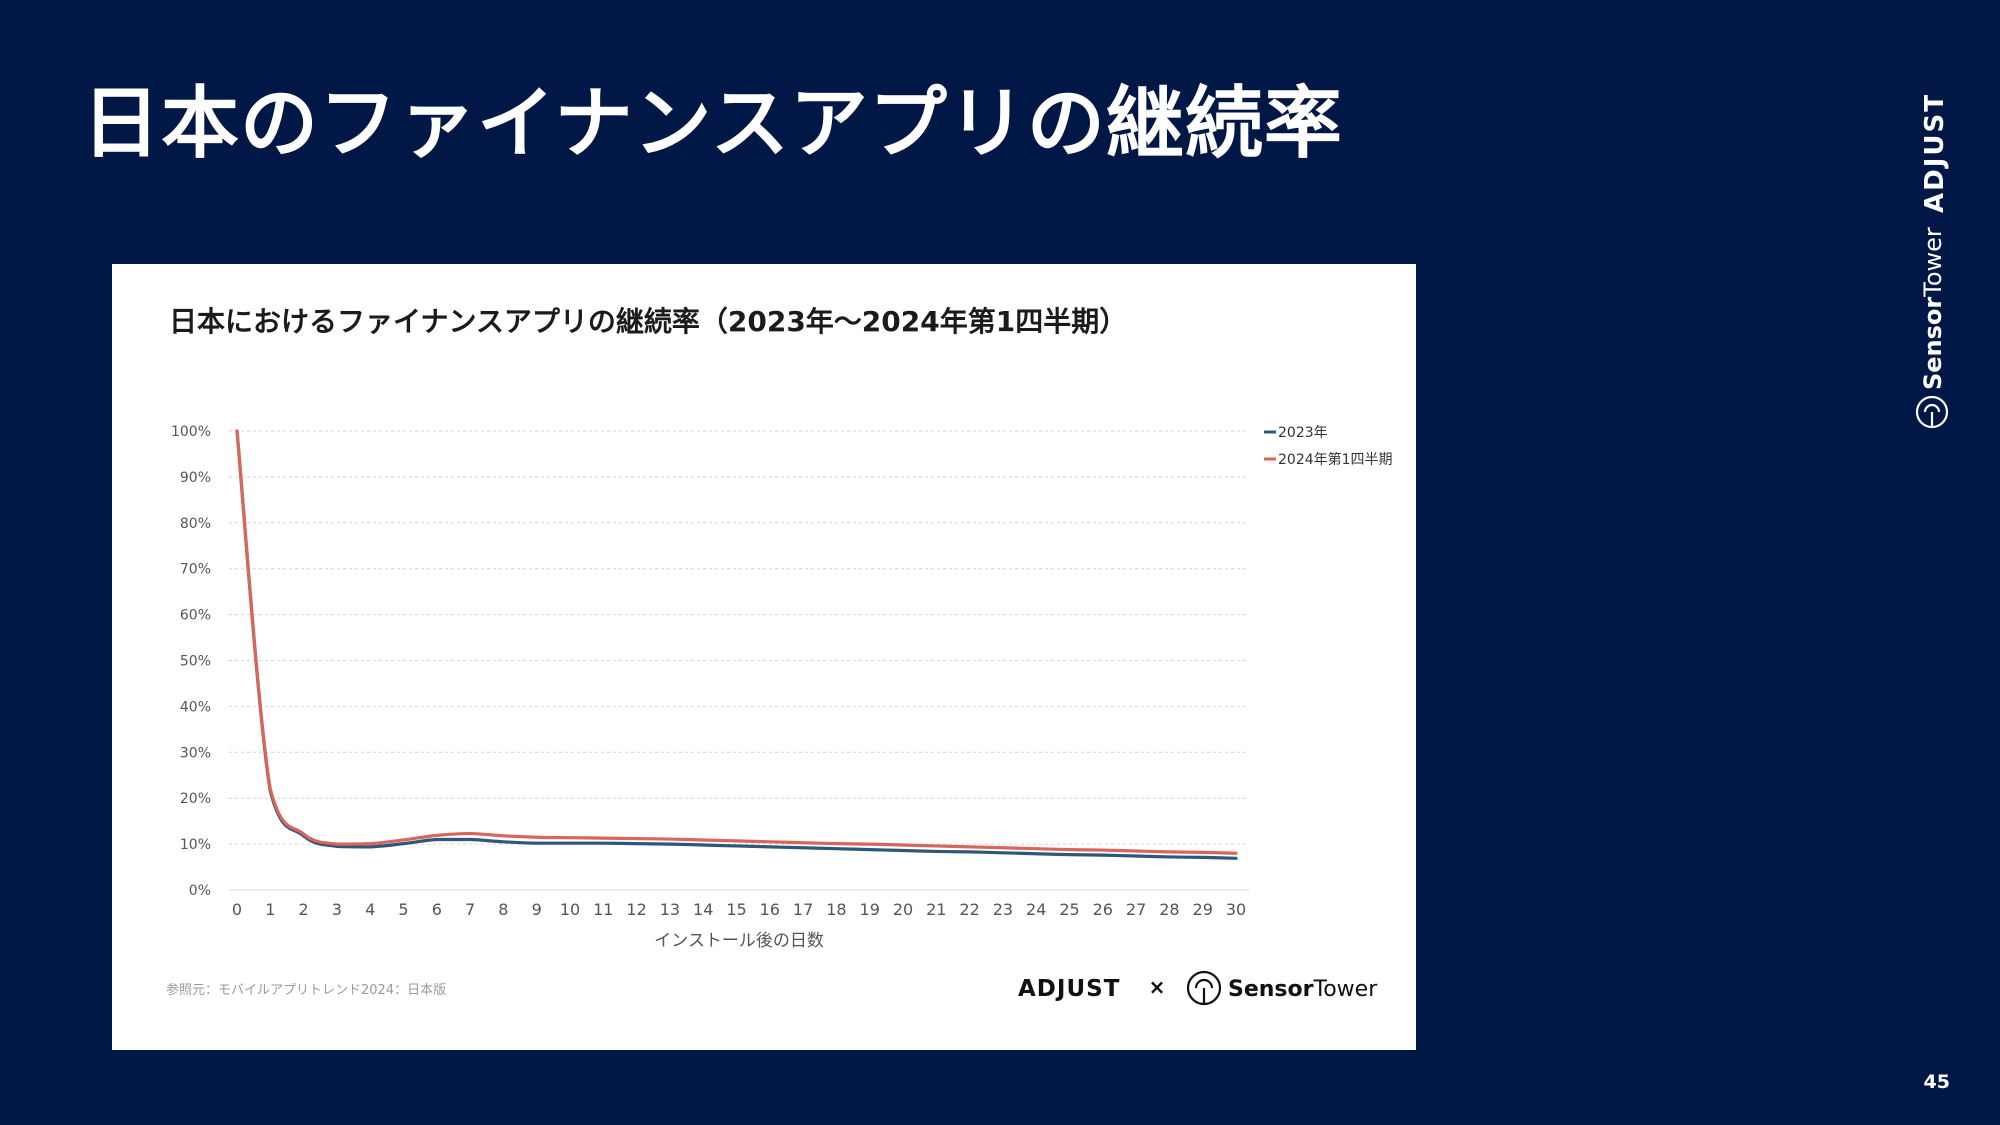  What do you see at coordinates (195, 570) in the screenshot?
I see `y-tick-label: 70%` at bounding box center [195, 570].